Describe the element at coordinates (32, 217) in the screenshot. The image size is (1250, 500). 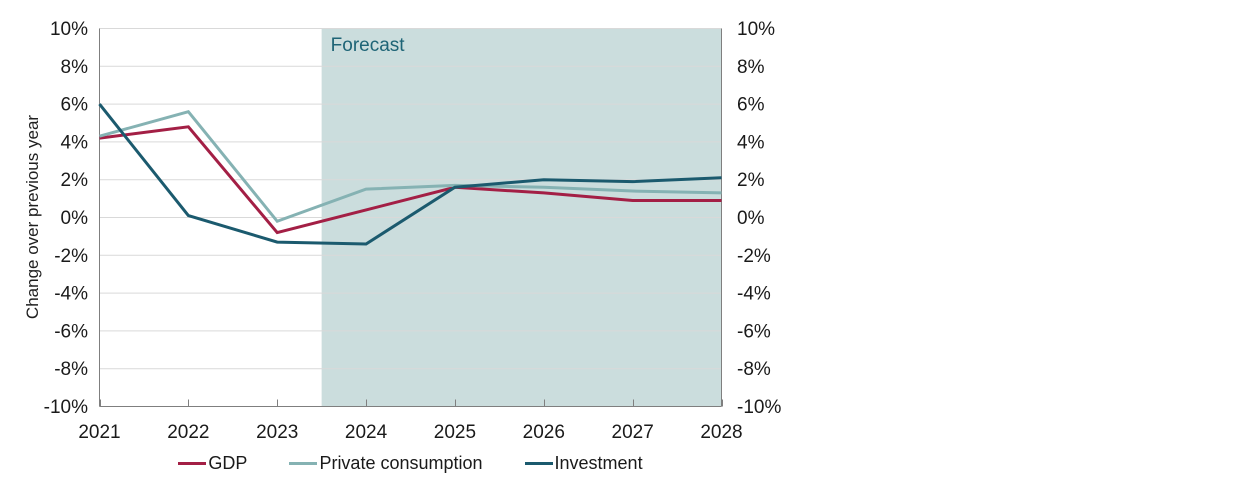
I see `y-axis-title: Change over previous year` at that location.